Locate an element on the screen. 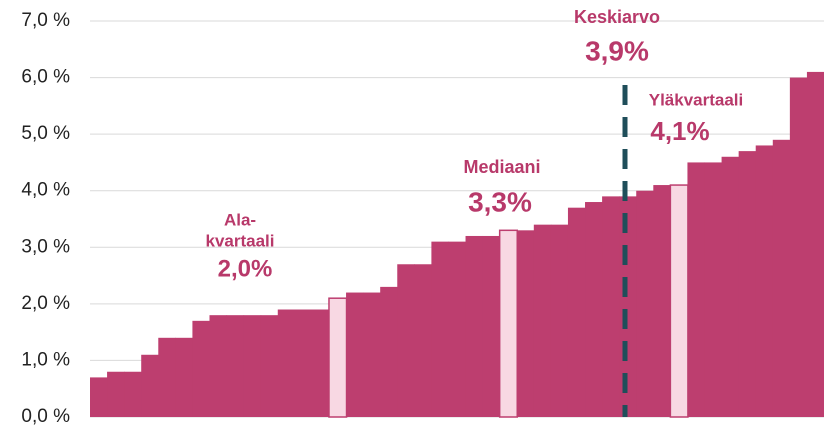  annotation: 3,3% is located at coordinates (500, 201).